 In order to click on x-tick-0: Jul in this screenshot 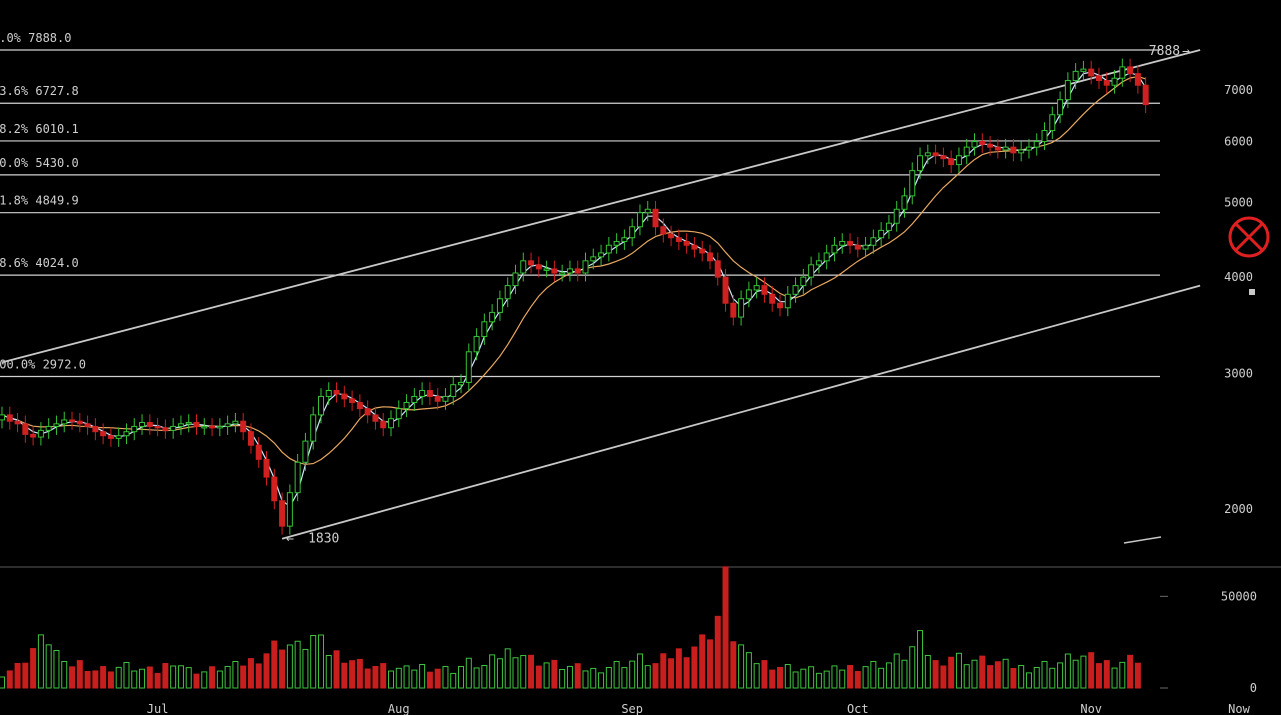, I will do `click(158, 708)`.